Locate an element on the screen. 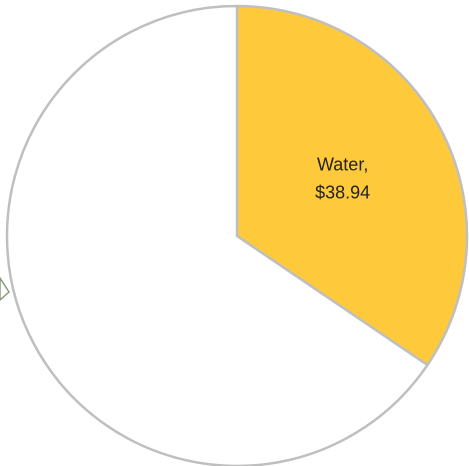 The image size is (469, 466). data-label-value: $38.94 is located at coordinates (342, 193).